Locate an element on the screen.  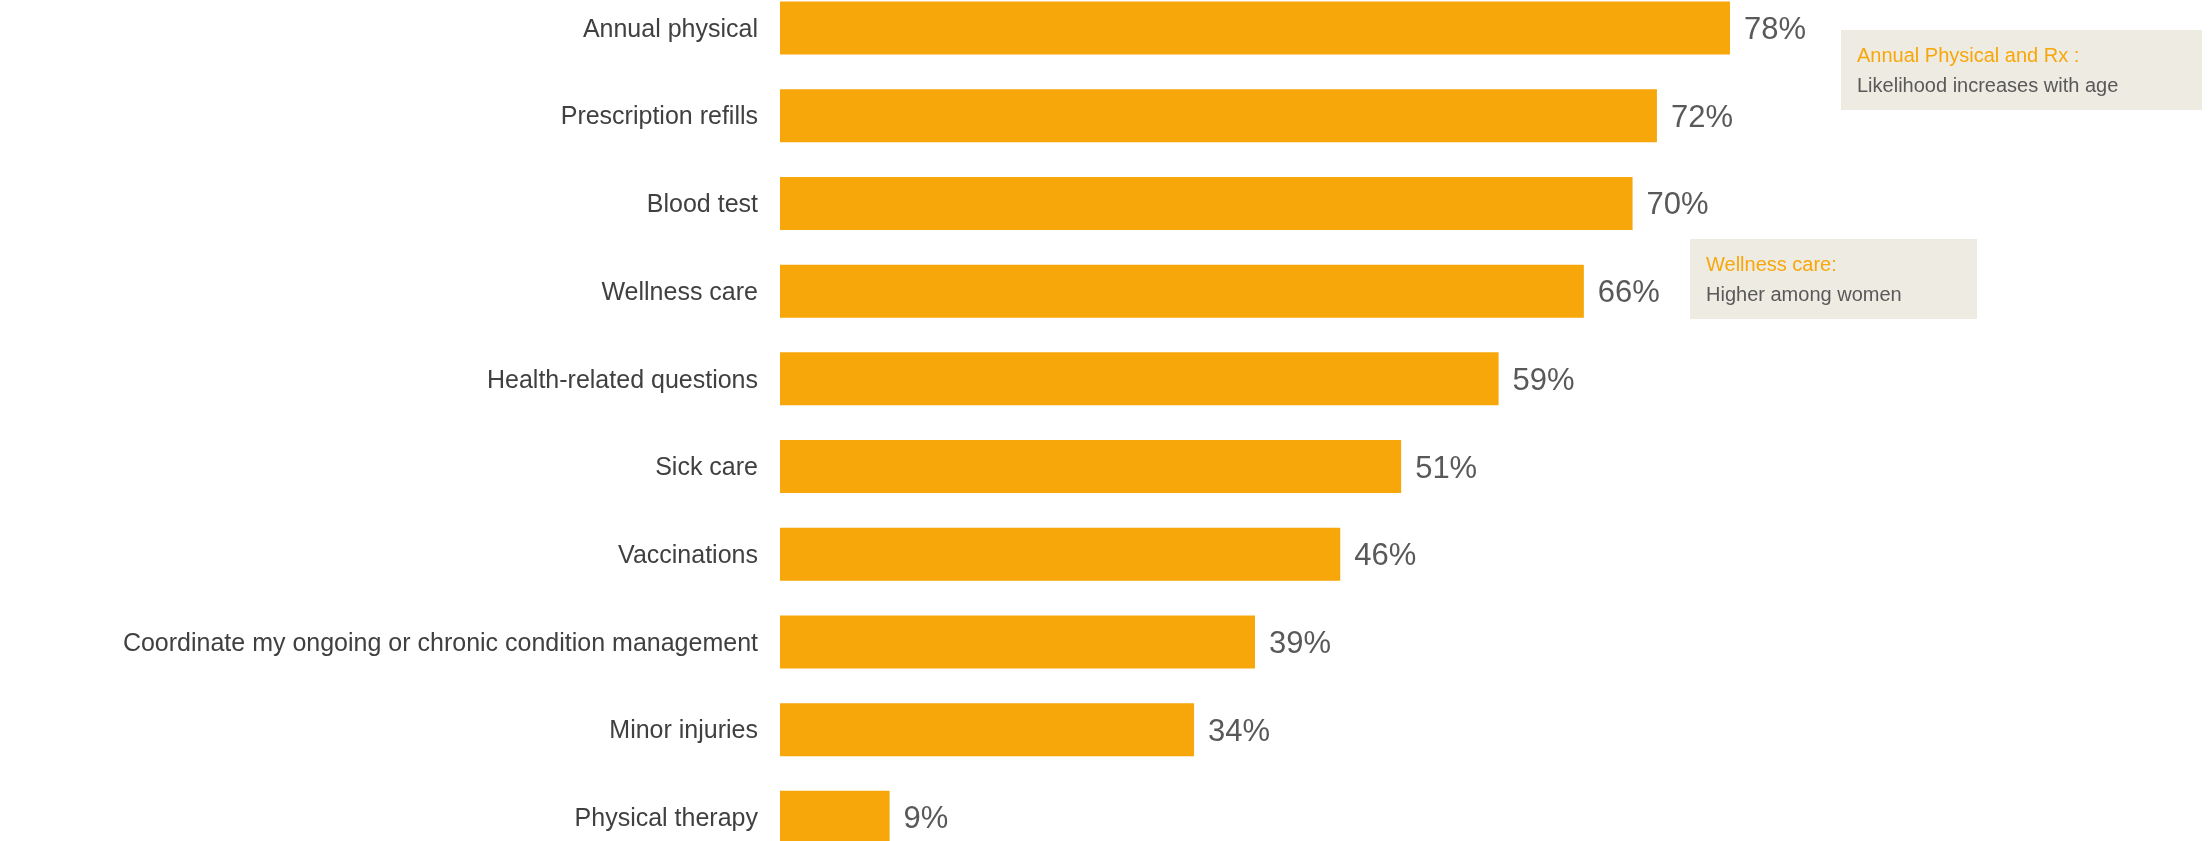
note-box: Annual Physical and Rx : Likelihood increases with age is located at coordinates (2021, 70).